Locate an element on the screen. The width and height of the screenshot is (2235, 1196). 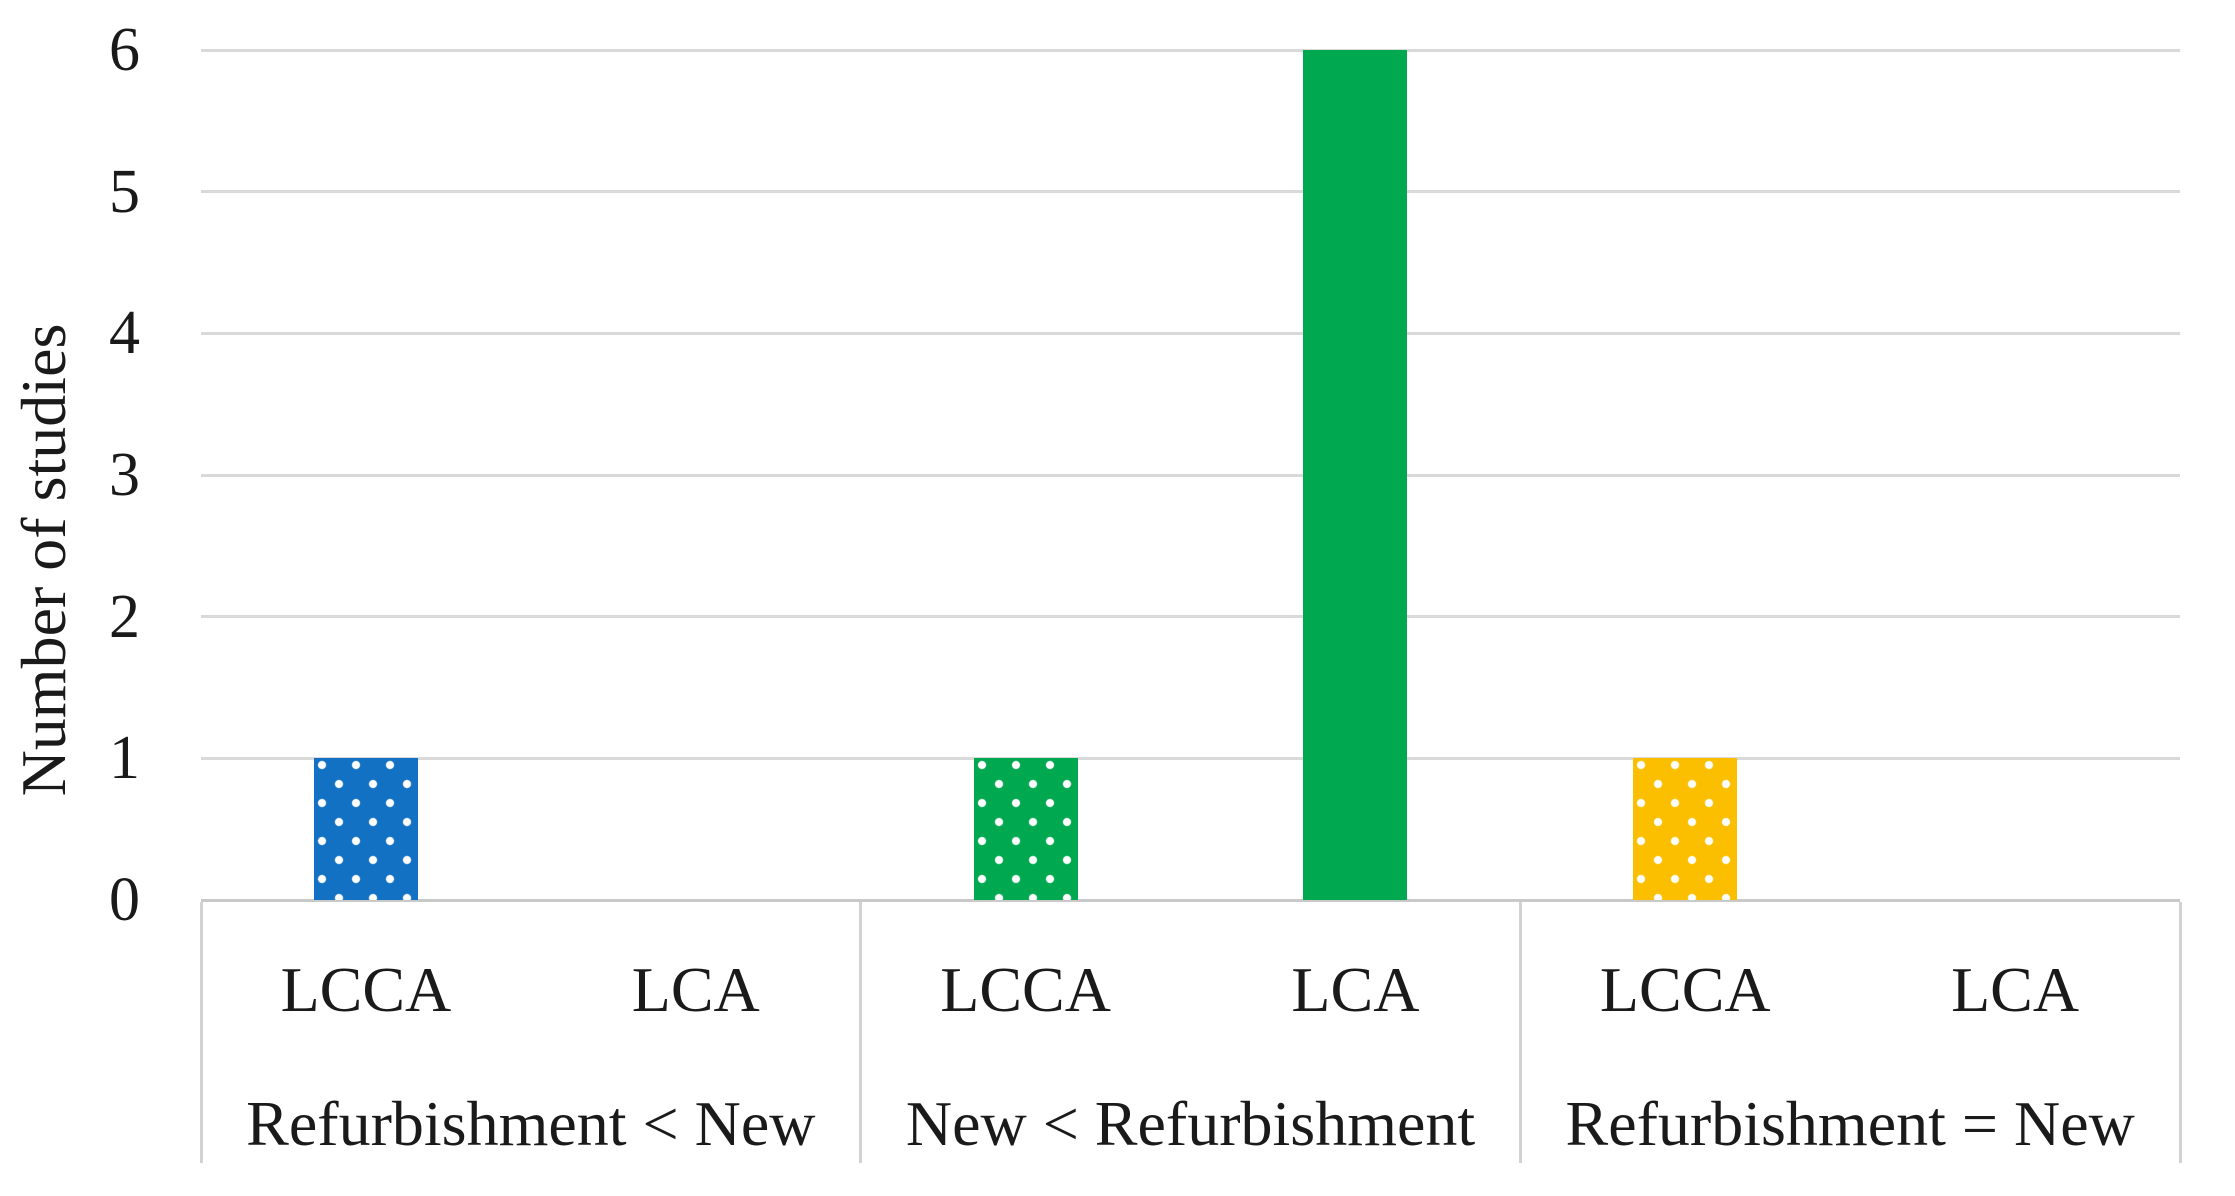
y-tick-label: 5 is located at coordinates (124, 191).